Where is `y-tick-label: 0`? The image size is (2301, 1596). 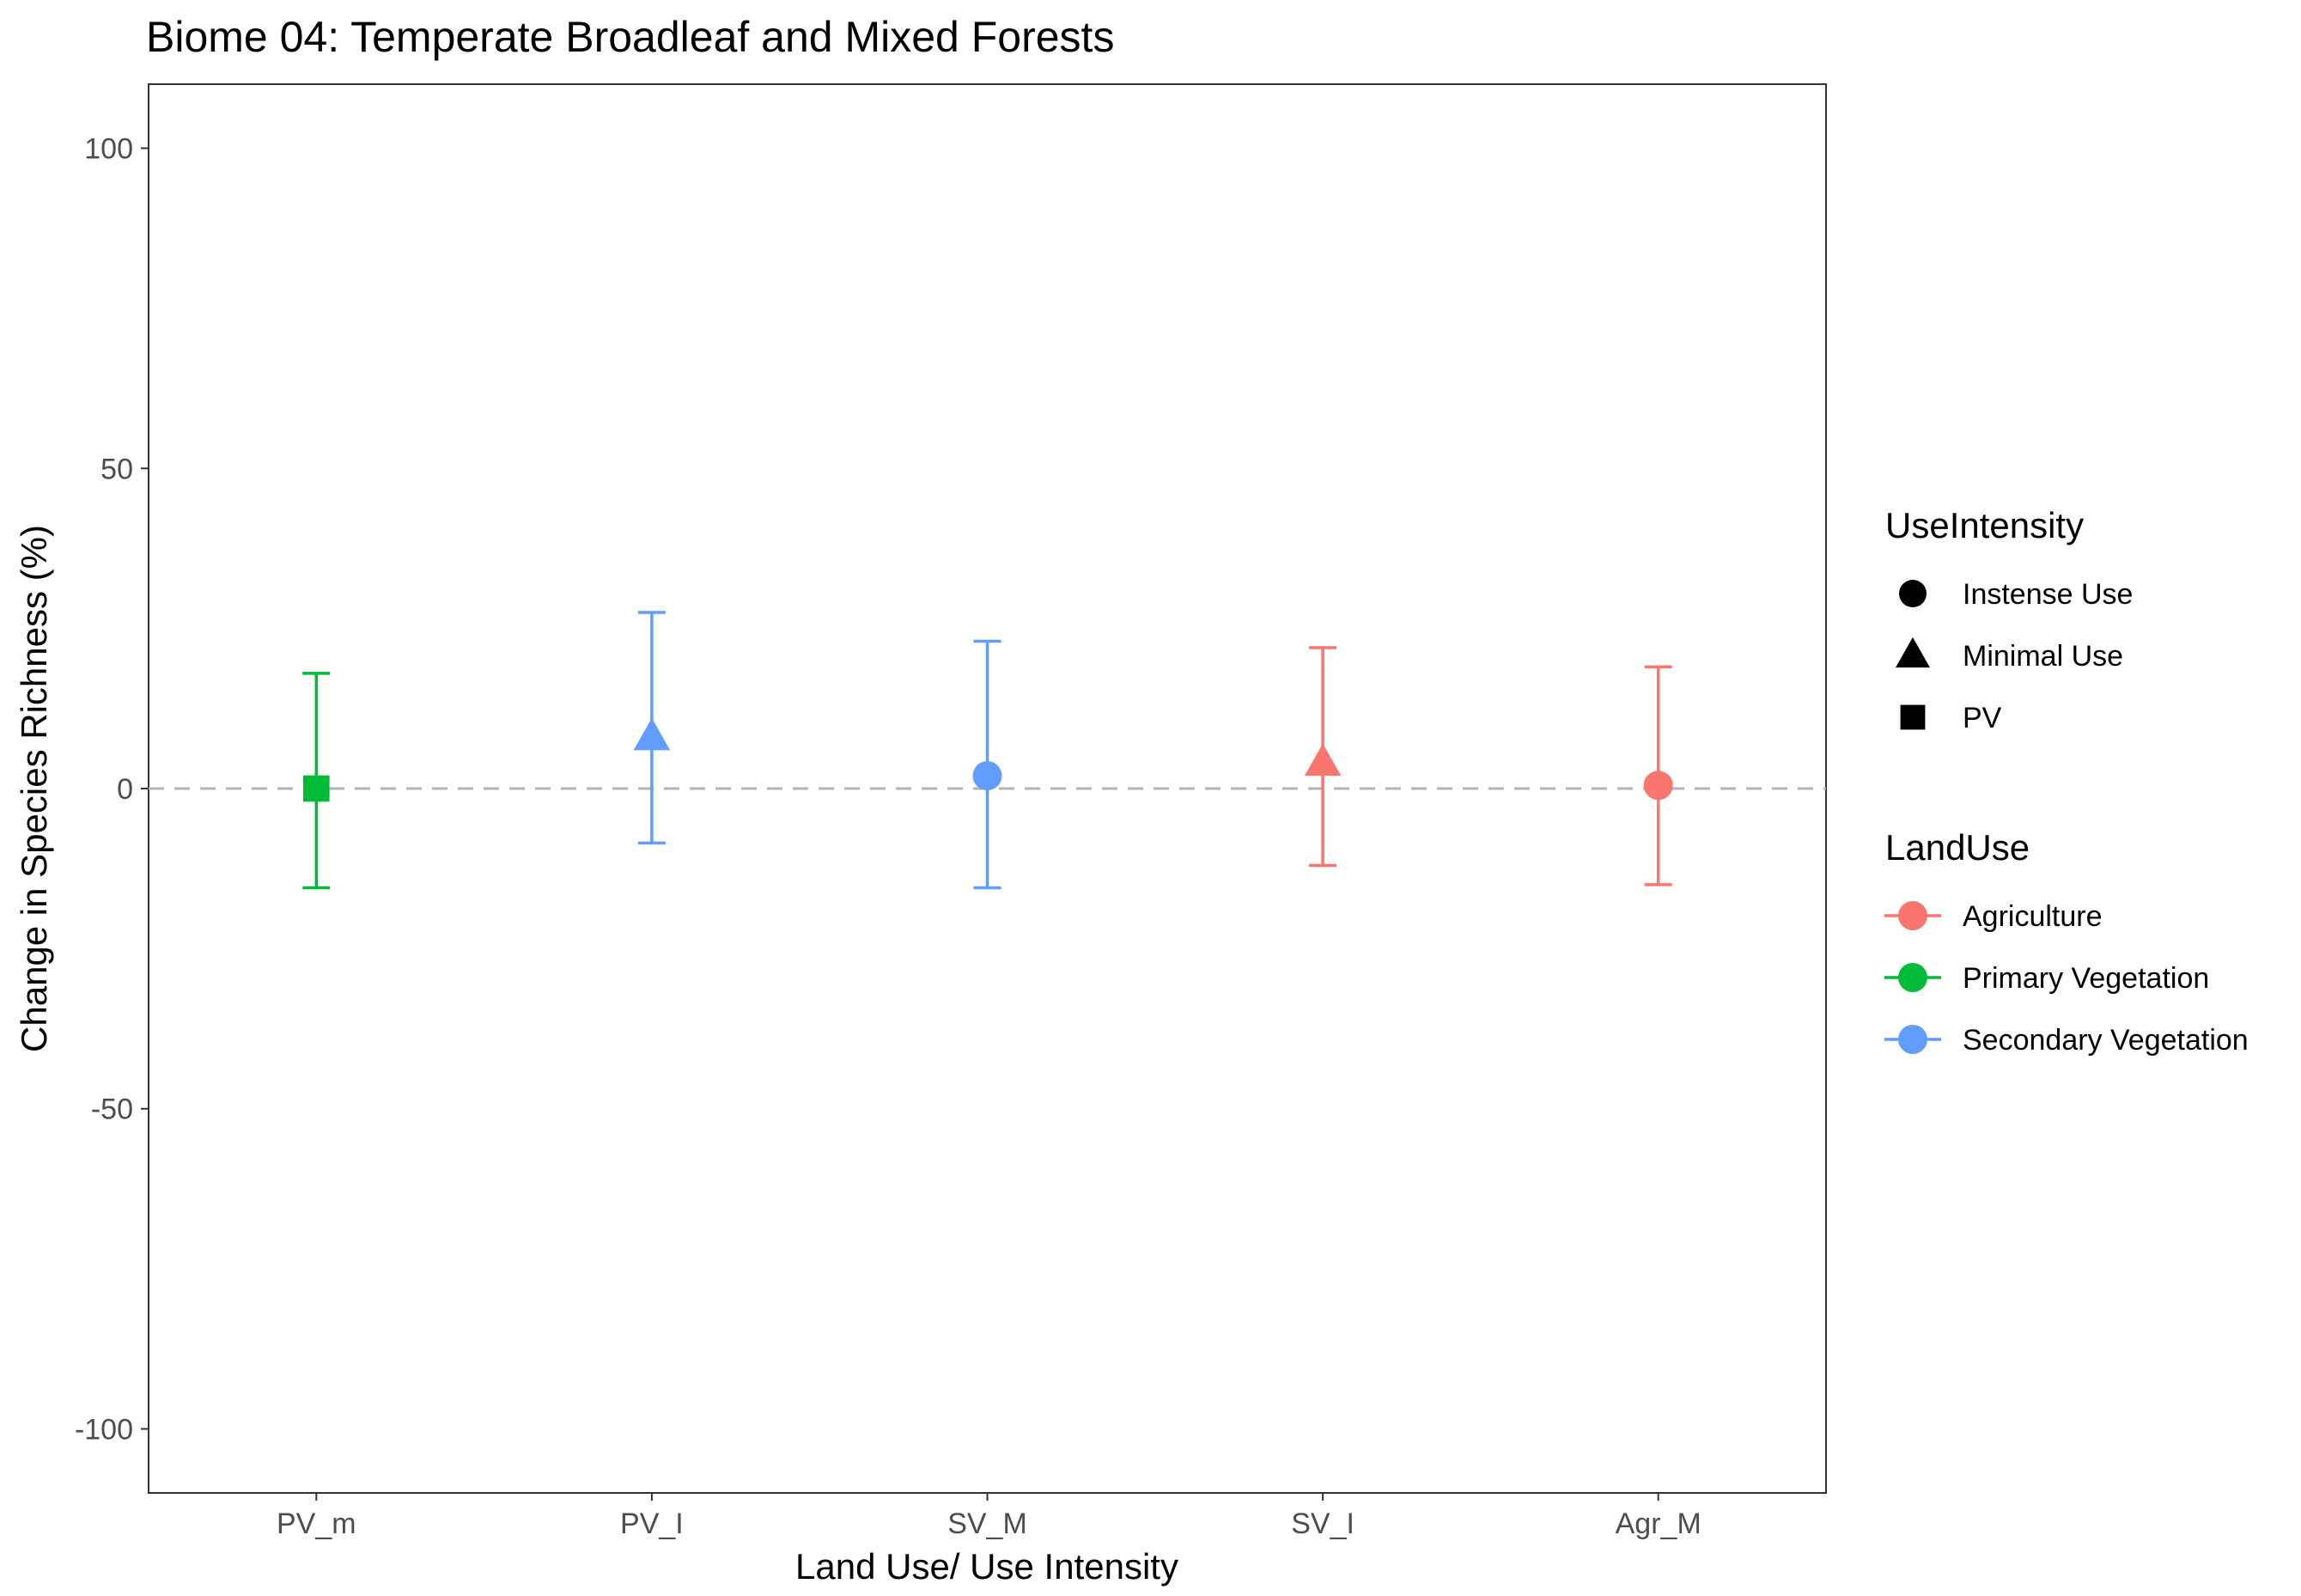
y-tick-label: 0 is located at coordinates (125, 789).